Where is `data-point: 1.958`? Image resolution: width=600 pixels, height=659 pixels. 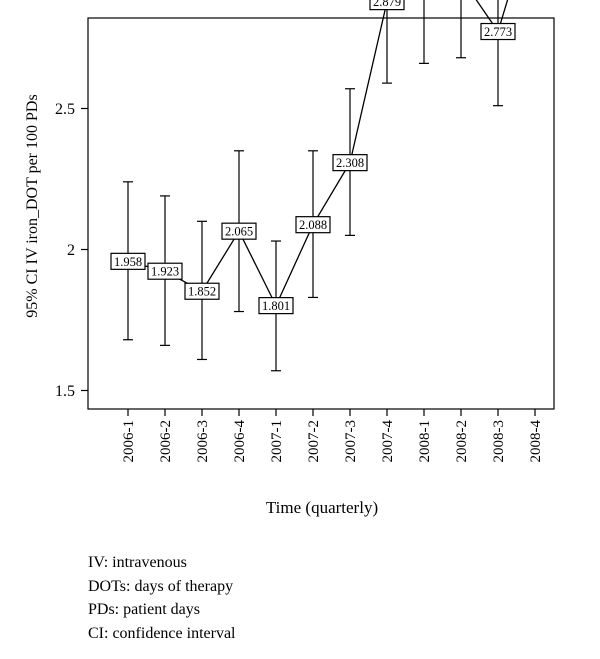
data-point: 1.958 is located at coordinates (128, 261).